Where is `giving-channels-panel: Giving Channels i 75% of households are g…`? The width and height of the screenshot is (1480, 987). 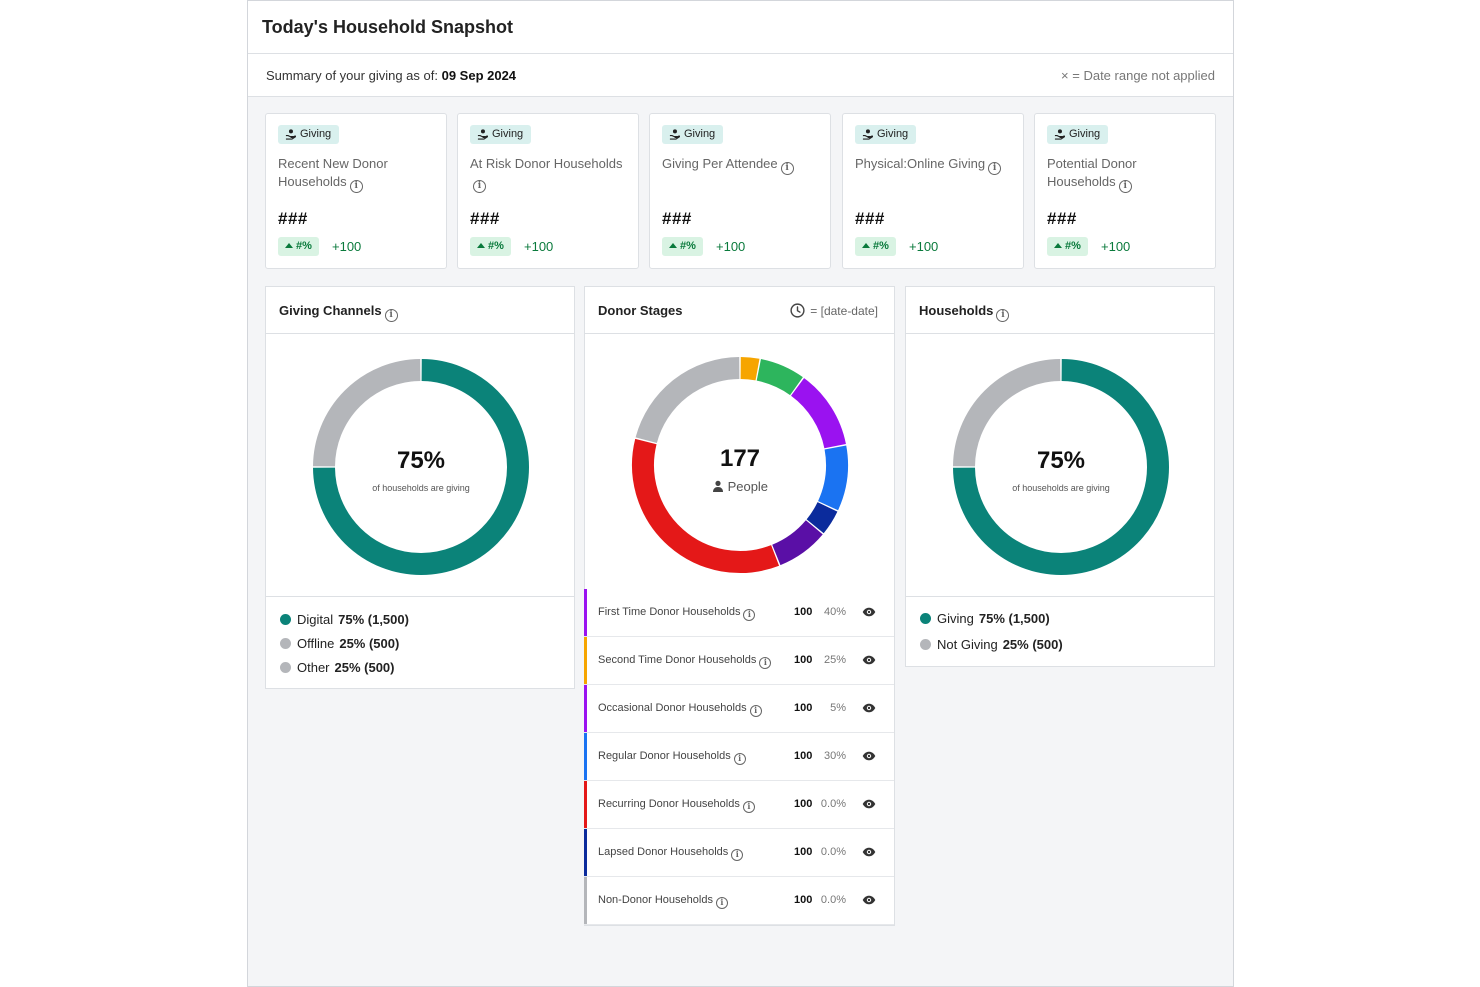 giving-channels-panel: Giving Channels i 75% of households are g… is located at coordinates (420, 487).